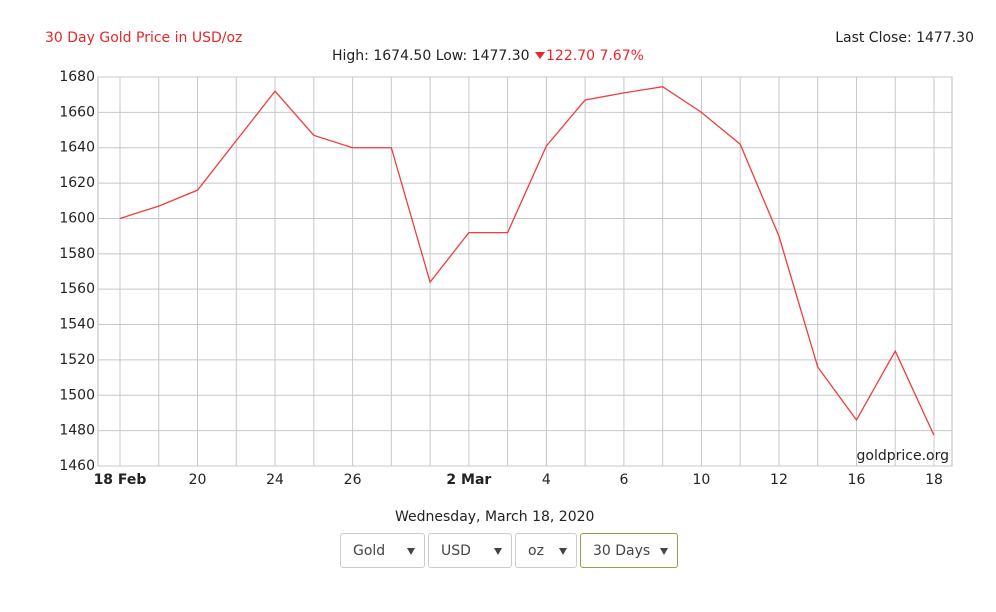 The height and width of the screenshot is (612, 996). I want to click on date: Wednesday, March 18, 2020, so click(495, 517).